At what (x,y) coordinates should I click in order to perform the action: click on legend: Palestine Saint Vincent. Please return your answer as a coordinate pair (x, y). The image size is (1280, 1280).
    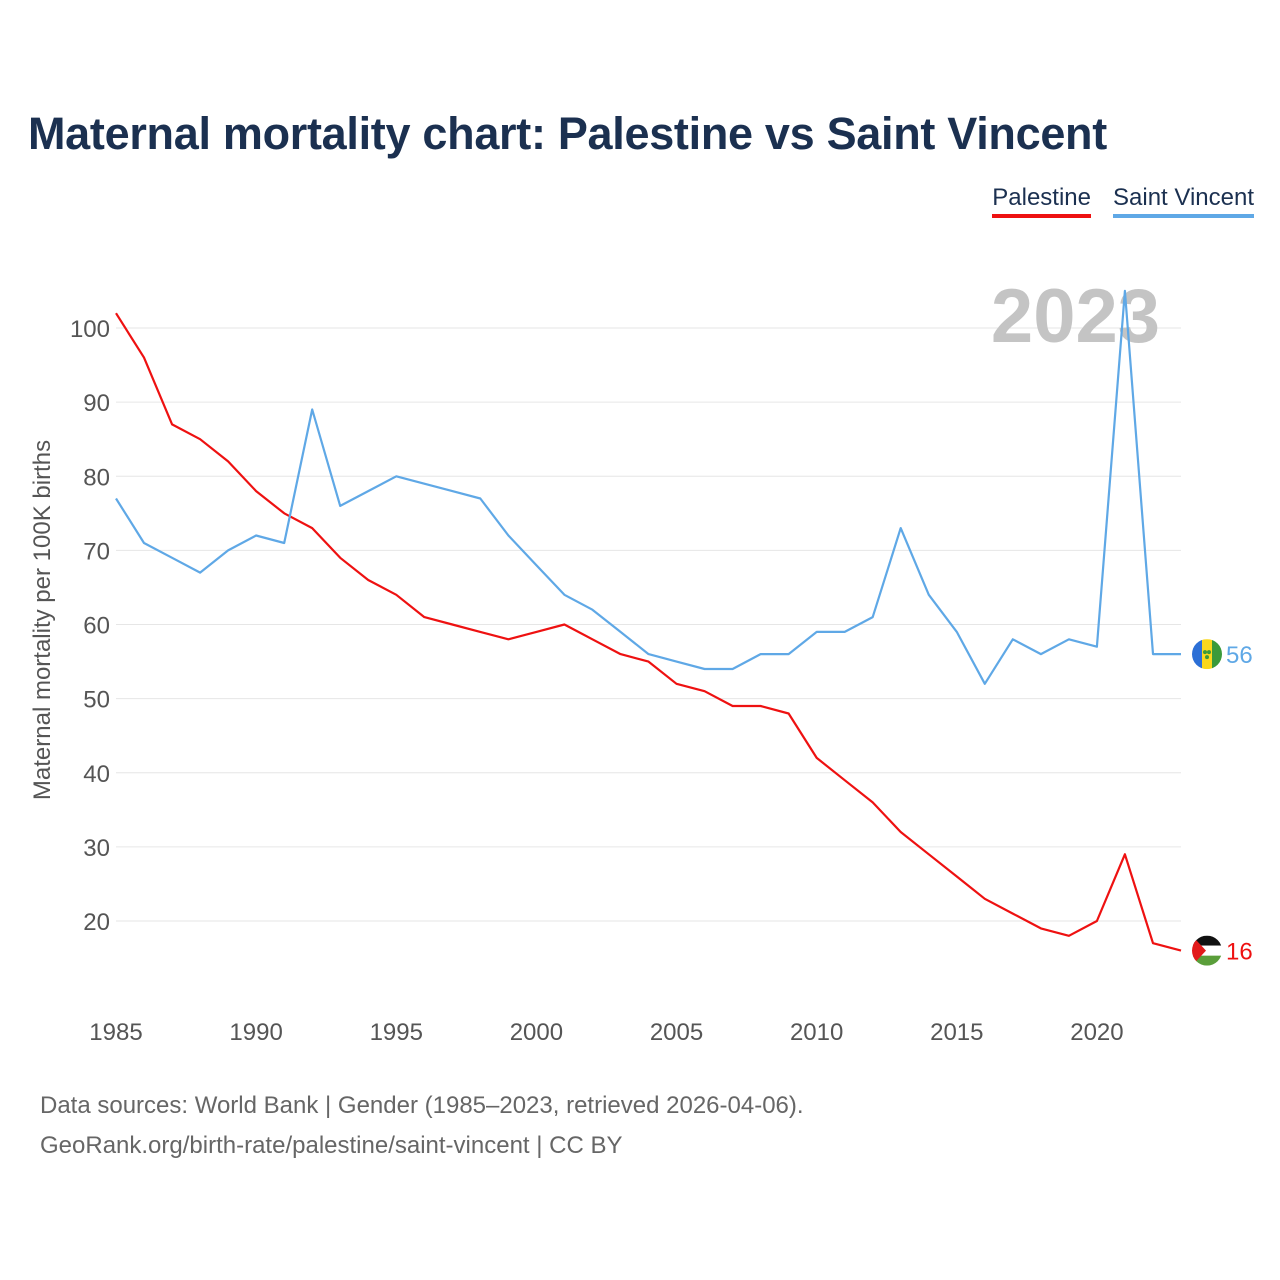
    Looking at the image, I should click on (1123, 201).